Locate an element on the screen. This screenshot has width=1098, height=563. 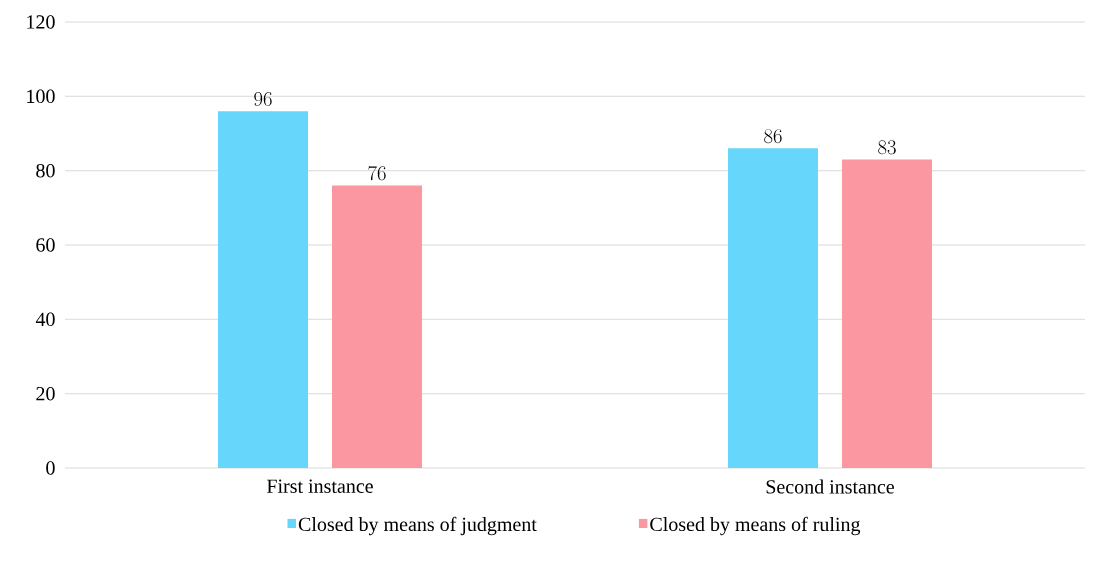
data-label: 76 is located at coordinates (377, 173).